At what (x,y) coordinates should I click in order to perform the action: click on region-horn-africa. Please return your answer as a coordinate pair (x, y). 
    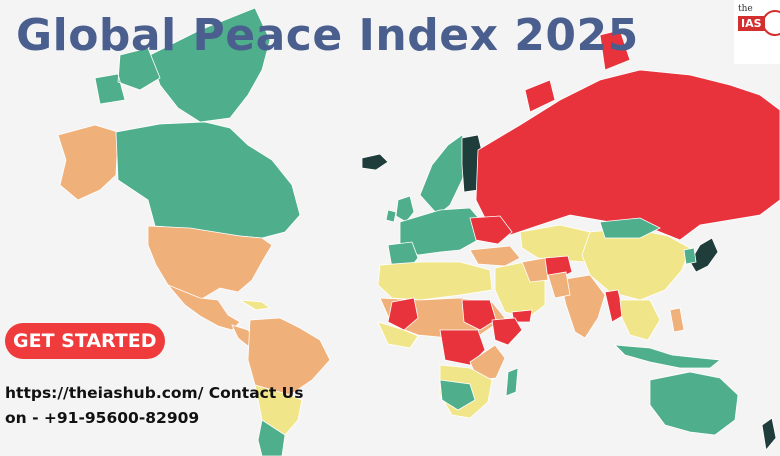
    Looking at the image, I should click on (507, 331).